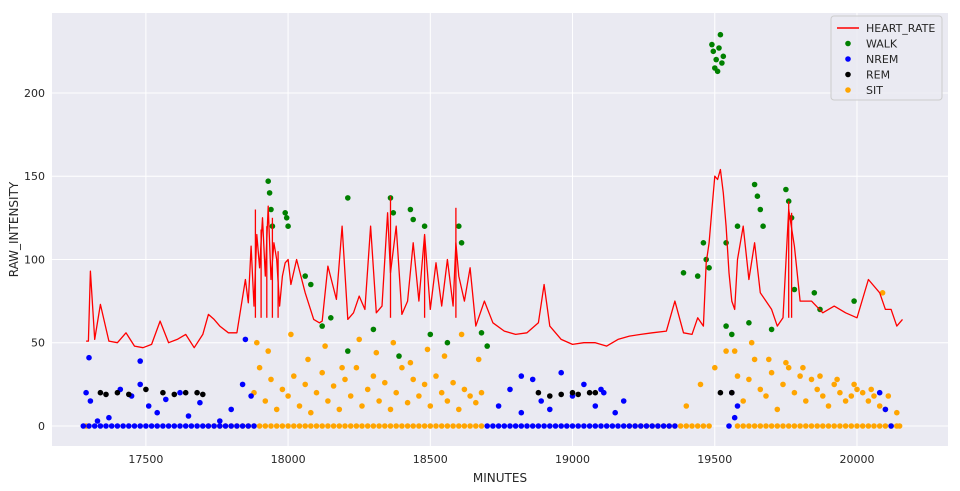 This screenshot has width=960, height=491. I want to click on legend-item-heart-rate: HEART_RATE, so click(886, 28).